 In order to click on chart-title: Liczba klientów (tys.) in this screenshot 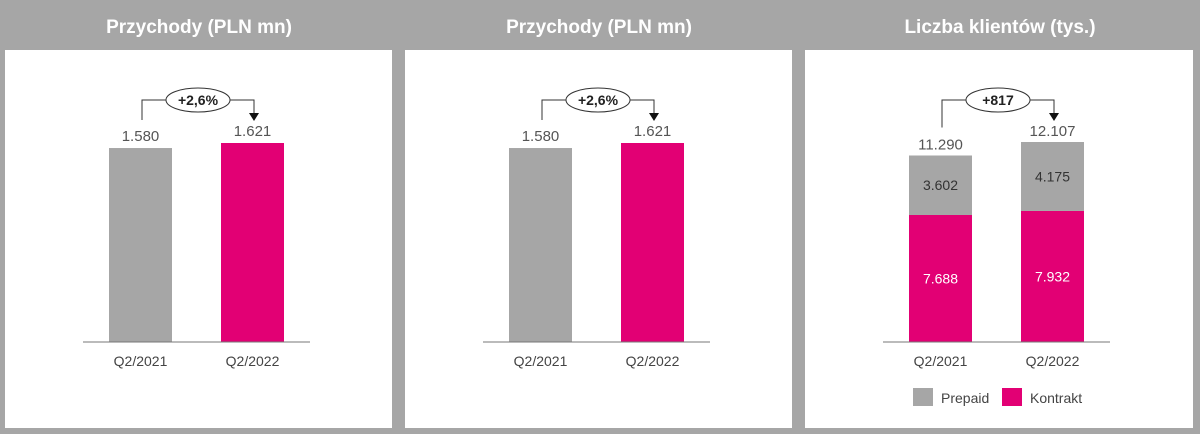, I will do `click(1000, 27)`.